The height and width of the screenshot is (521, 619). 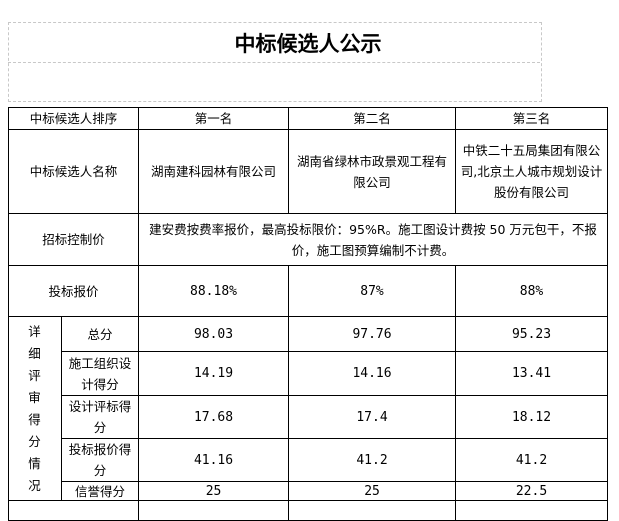 I want to click on bid-label: 投标报价, so click(x=73, y=291).